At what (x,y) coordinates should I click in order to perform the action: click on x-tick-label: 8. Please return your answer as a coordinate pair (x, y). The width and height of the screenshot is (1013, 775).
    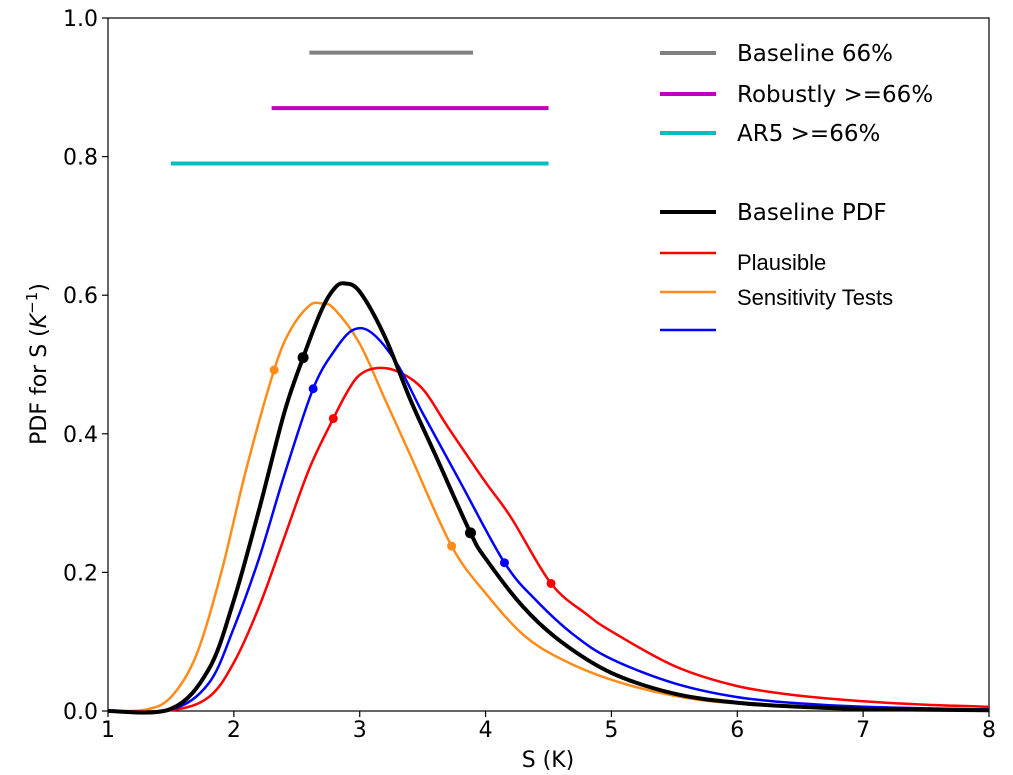
    Looking at the image, I should click on (989, 730).